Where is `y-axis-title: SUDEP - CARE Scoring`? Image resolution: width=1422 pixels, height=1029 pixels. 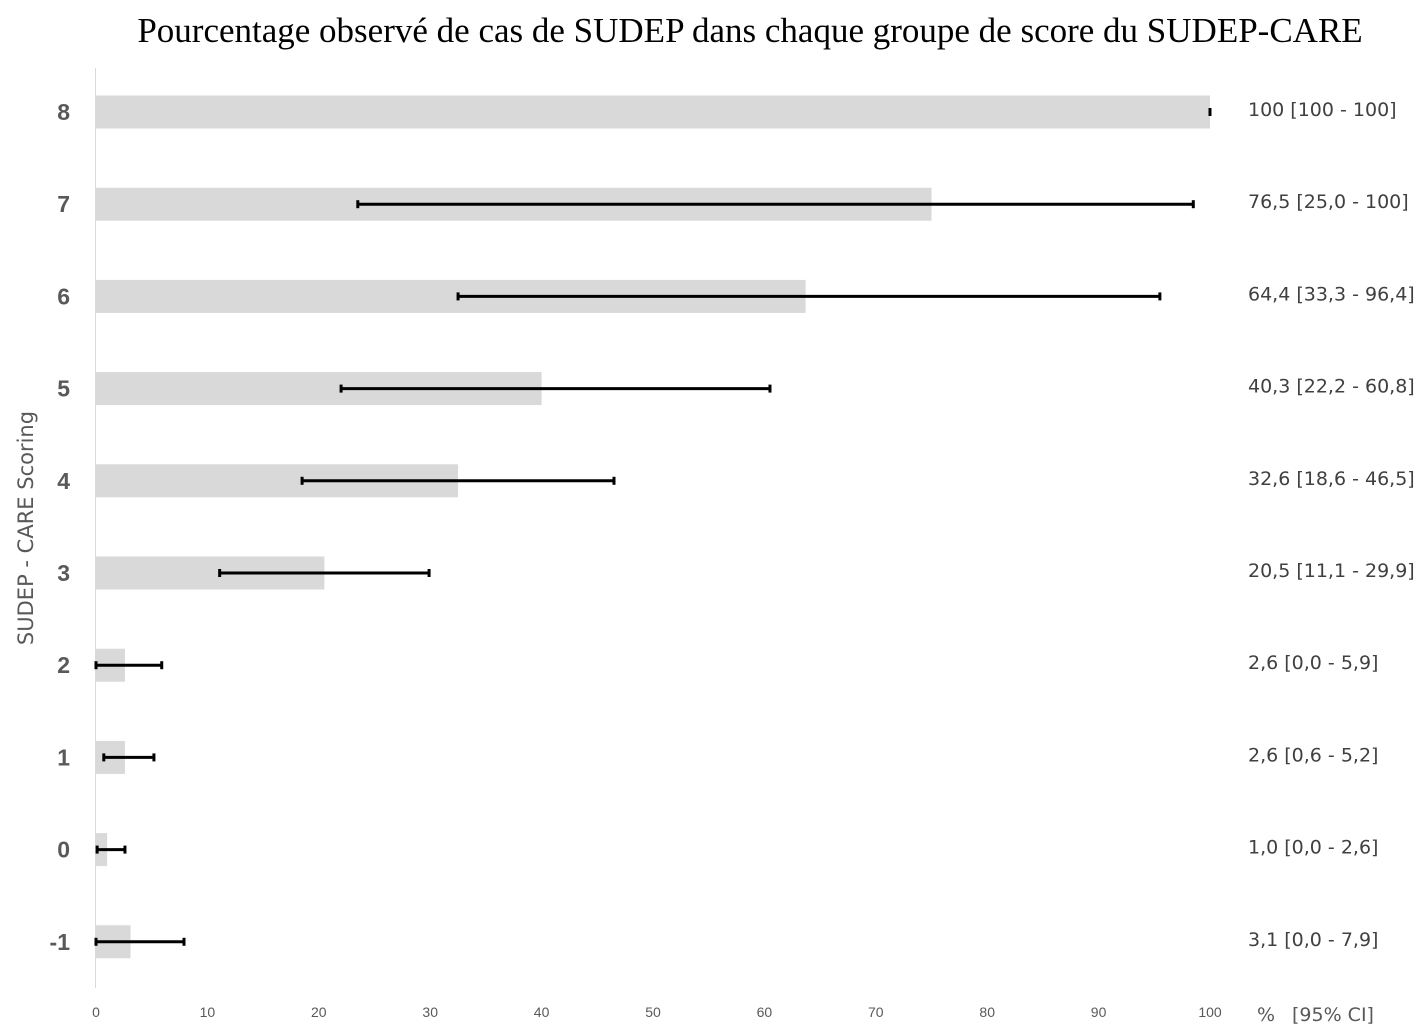 y-axis-title: SUDEP - CARE Scoring is located at coordinates (26, 528).